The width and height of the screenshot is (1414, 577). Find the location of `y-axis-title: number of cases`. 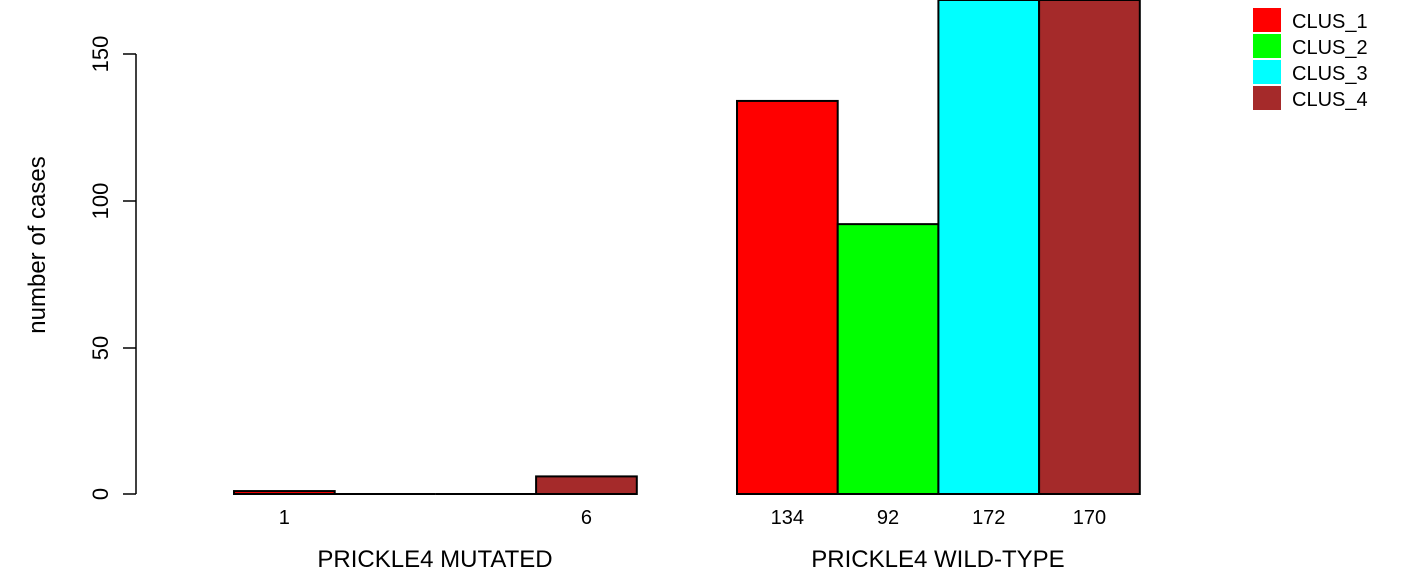

y-axis-title: number of cases is located at coordinates (37, 244).